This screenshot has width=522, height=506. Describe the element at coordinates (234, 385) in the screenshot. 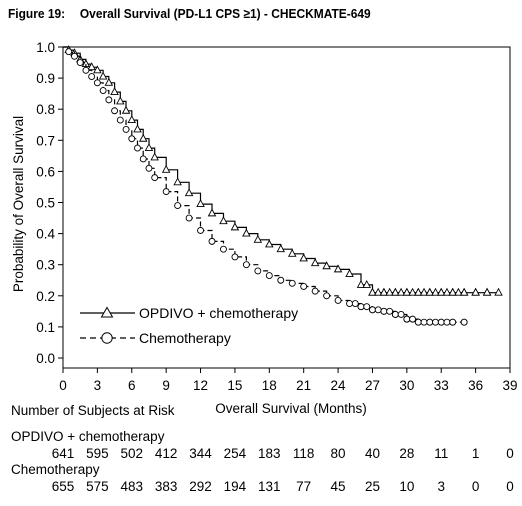

I see `x-tick-label-15: 15` at that location.